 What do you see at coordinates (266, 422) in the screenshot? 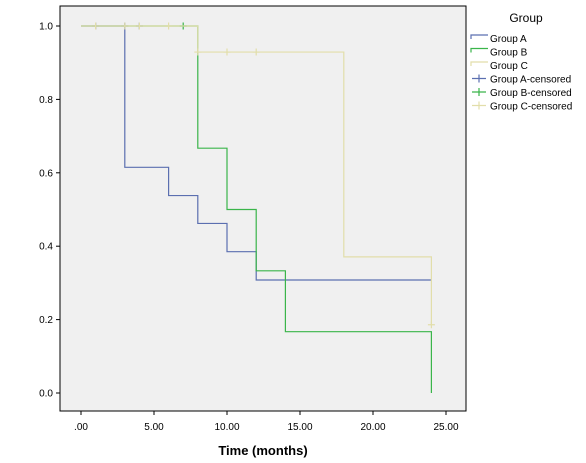
I see `x-axis: .00 5.00 10.00 15.00 20.00 25.00` at bounding box center [266, 422].